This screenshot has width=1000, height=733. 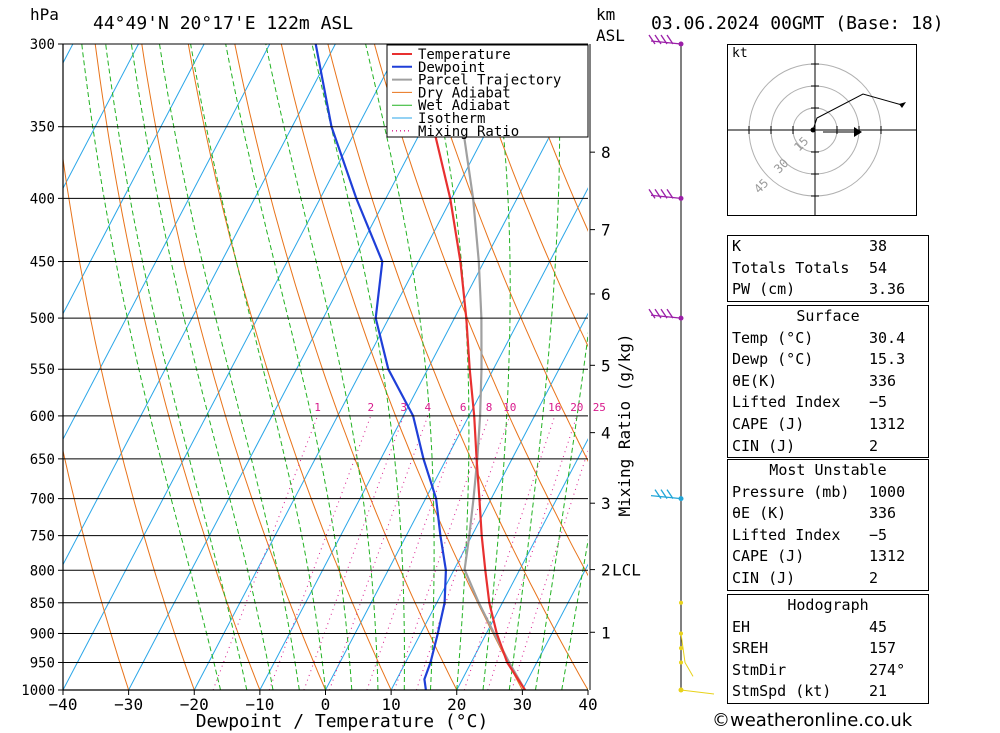 What do you see at coordinates (42, 45) in the screenshot?
I see `pressure-label: 300` at bounding box center [42, 45].